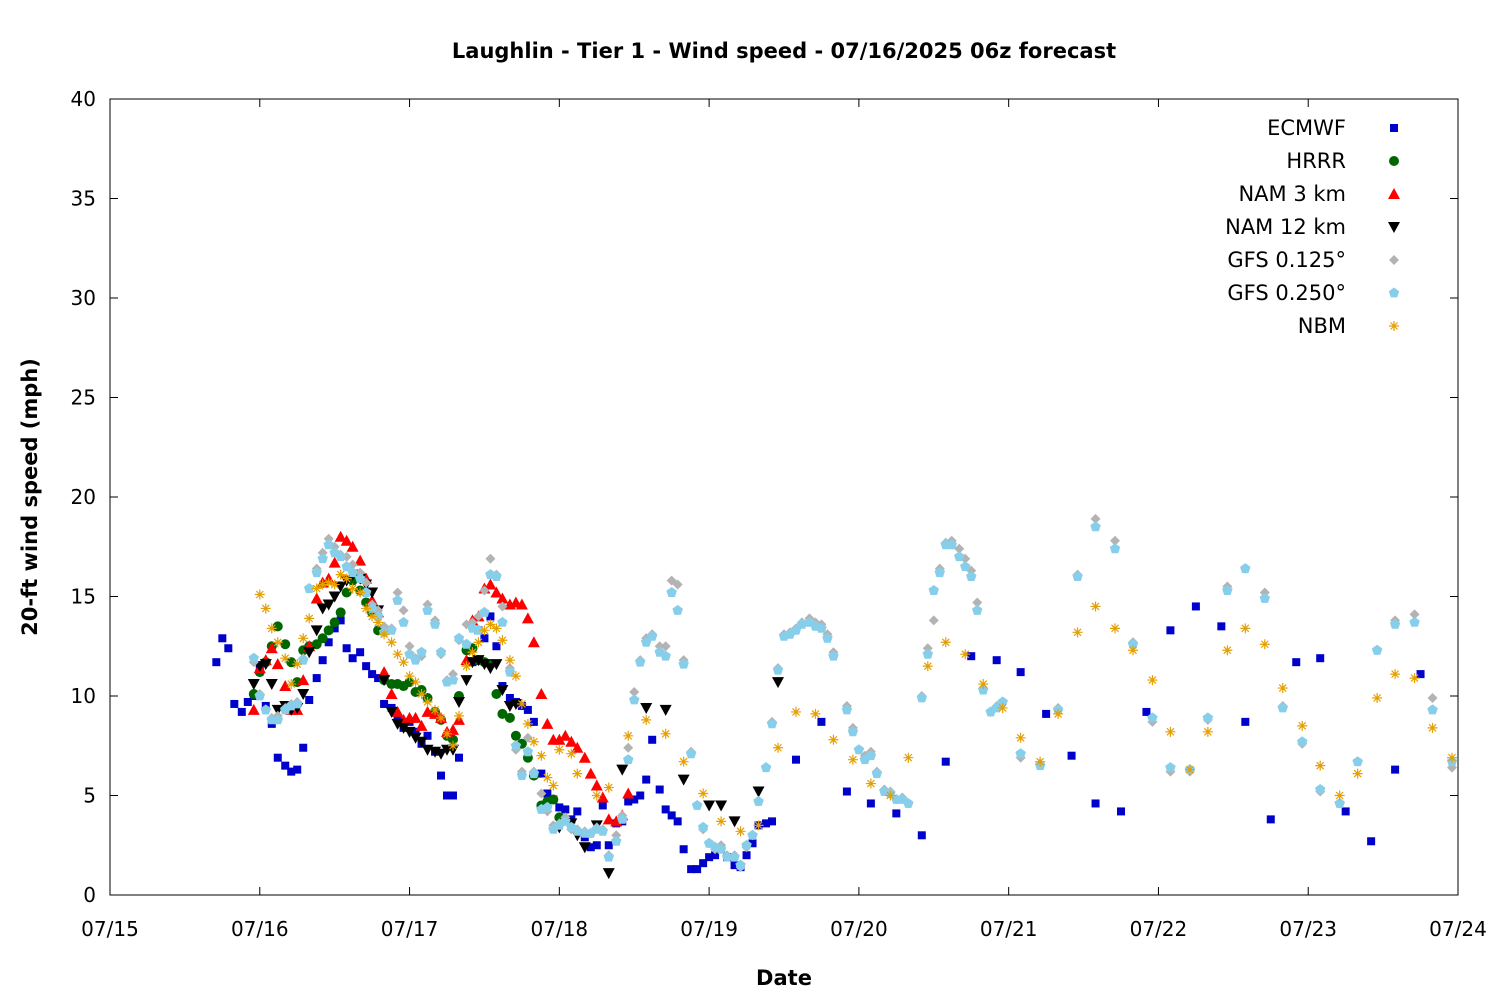  I want to click on y-tick-label: 15, so click(83, 597).